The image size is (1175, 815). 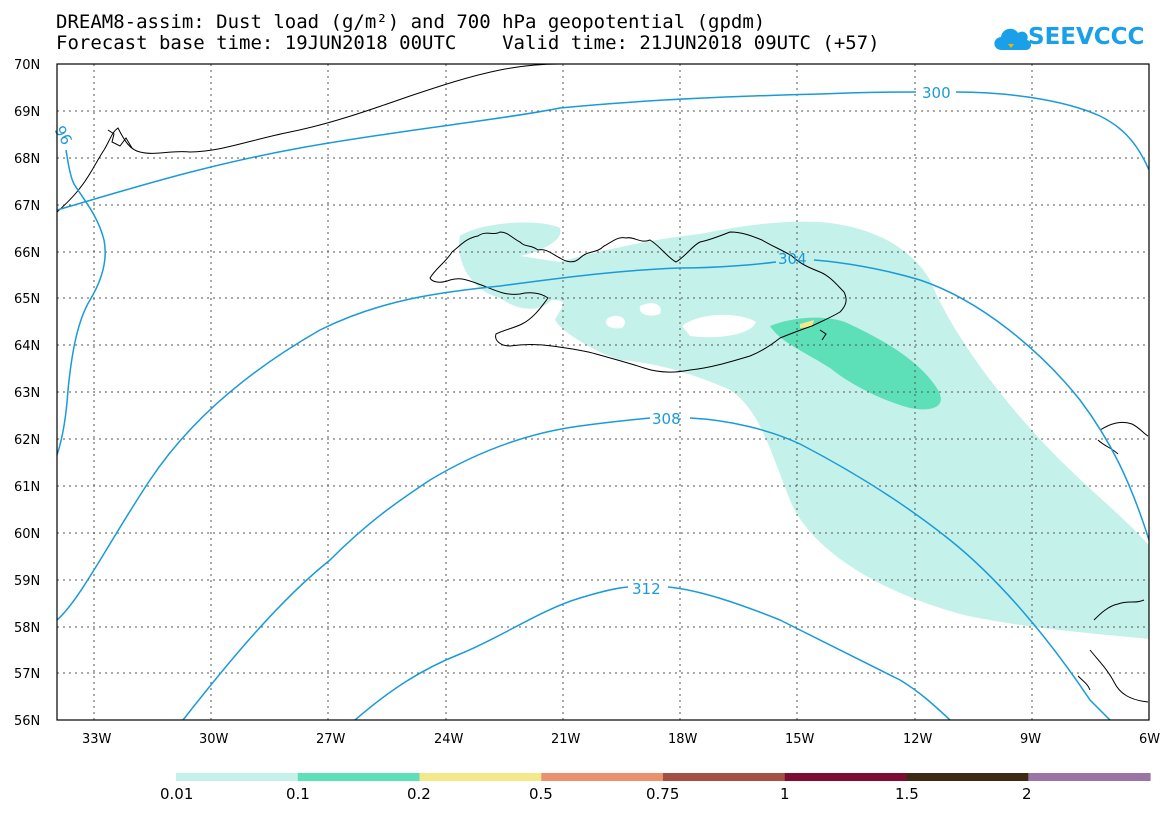 I want to click on colorbar-label: 0.5, so click(x=541, y=794).